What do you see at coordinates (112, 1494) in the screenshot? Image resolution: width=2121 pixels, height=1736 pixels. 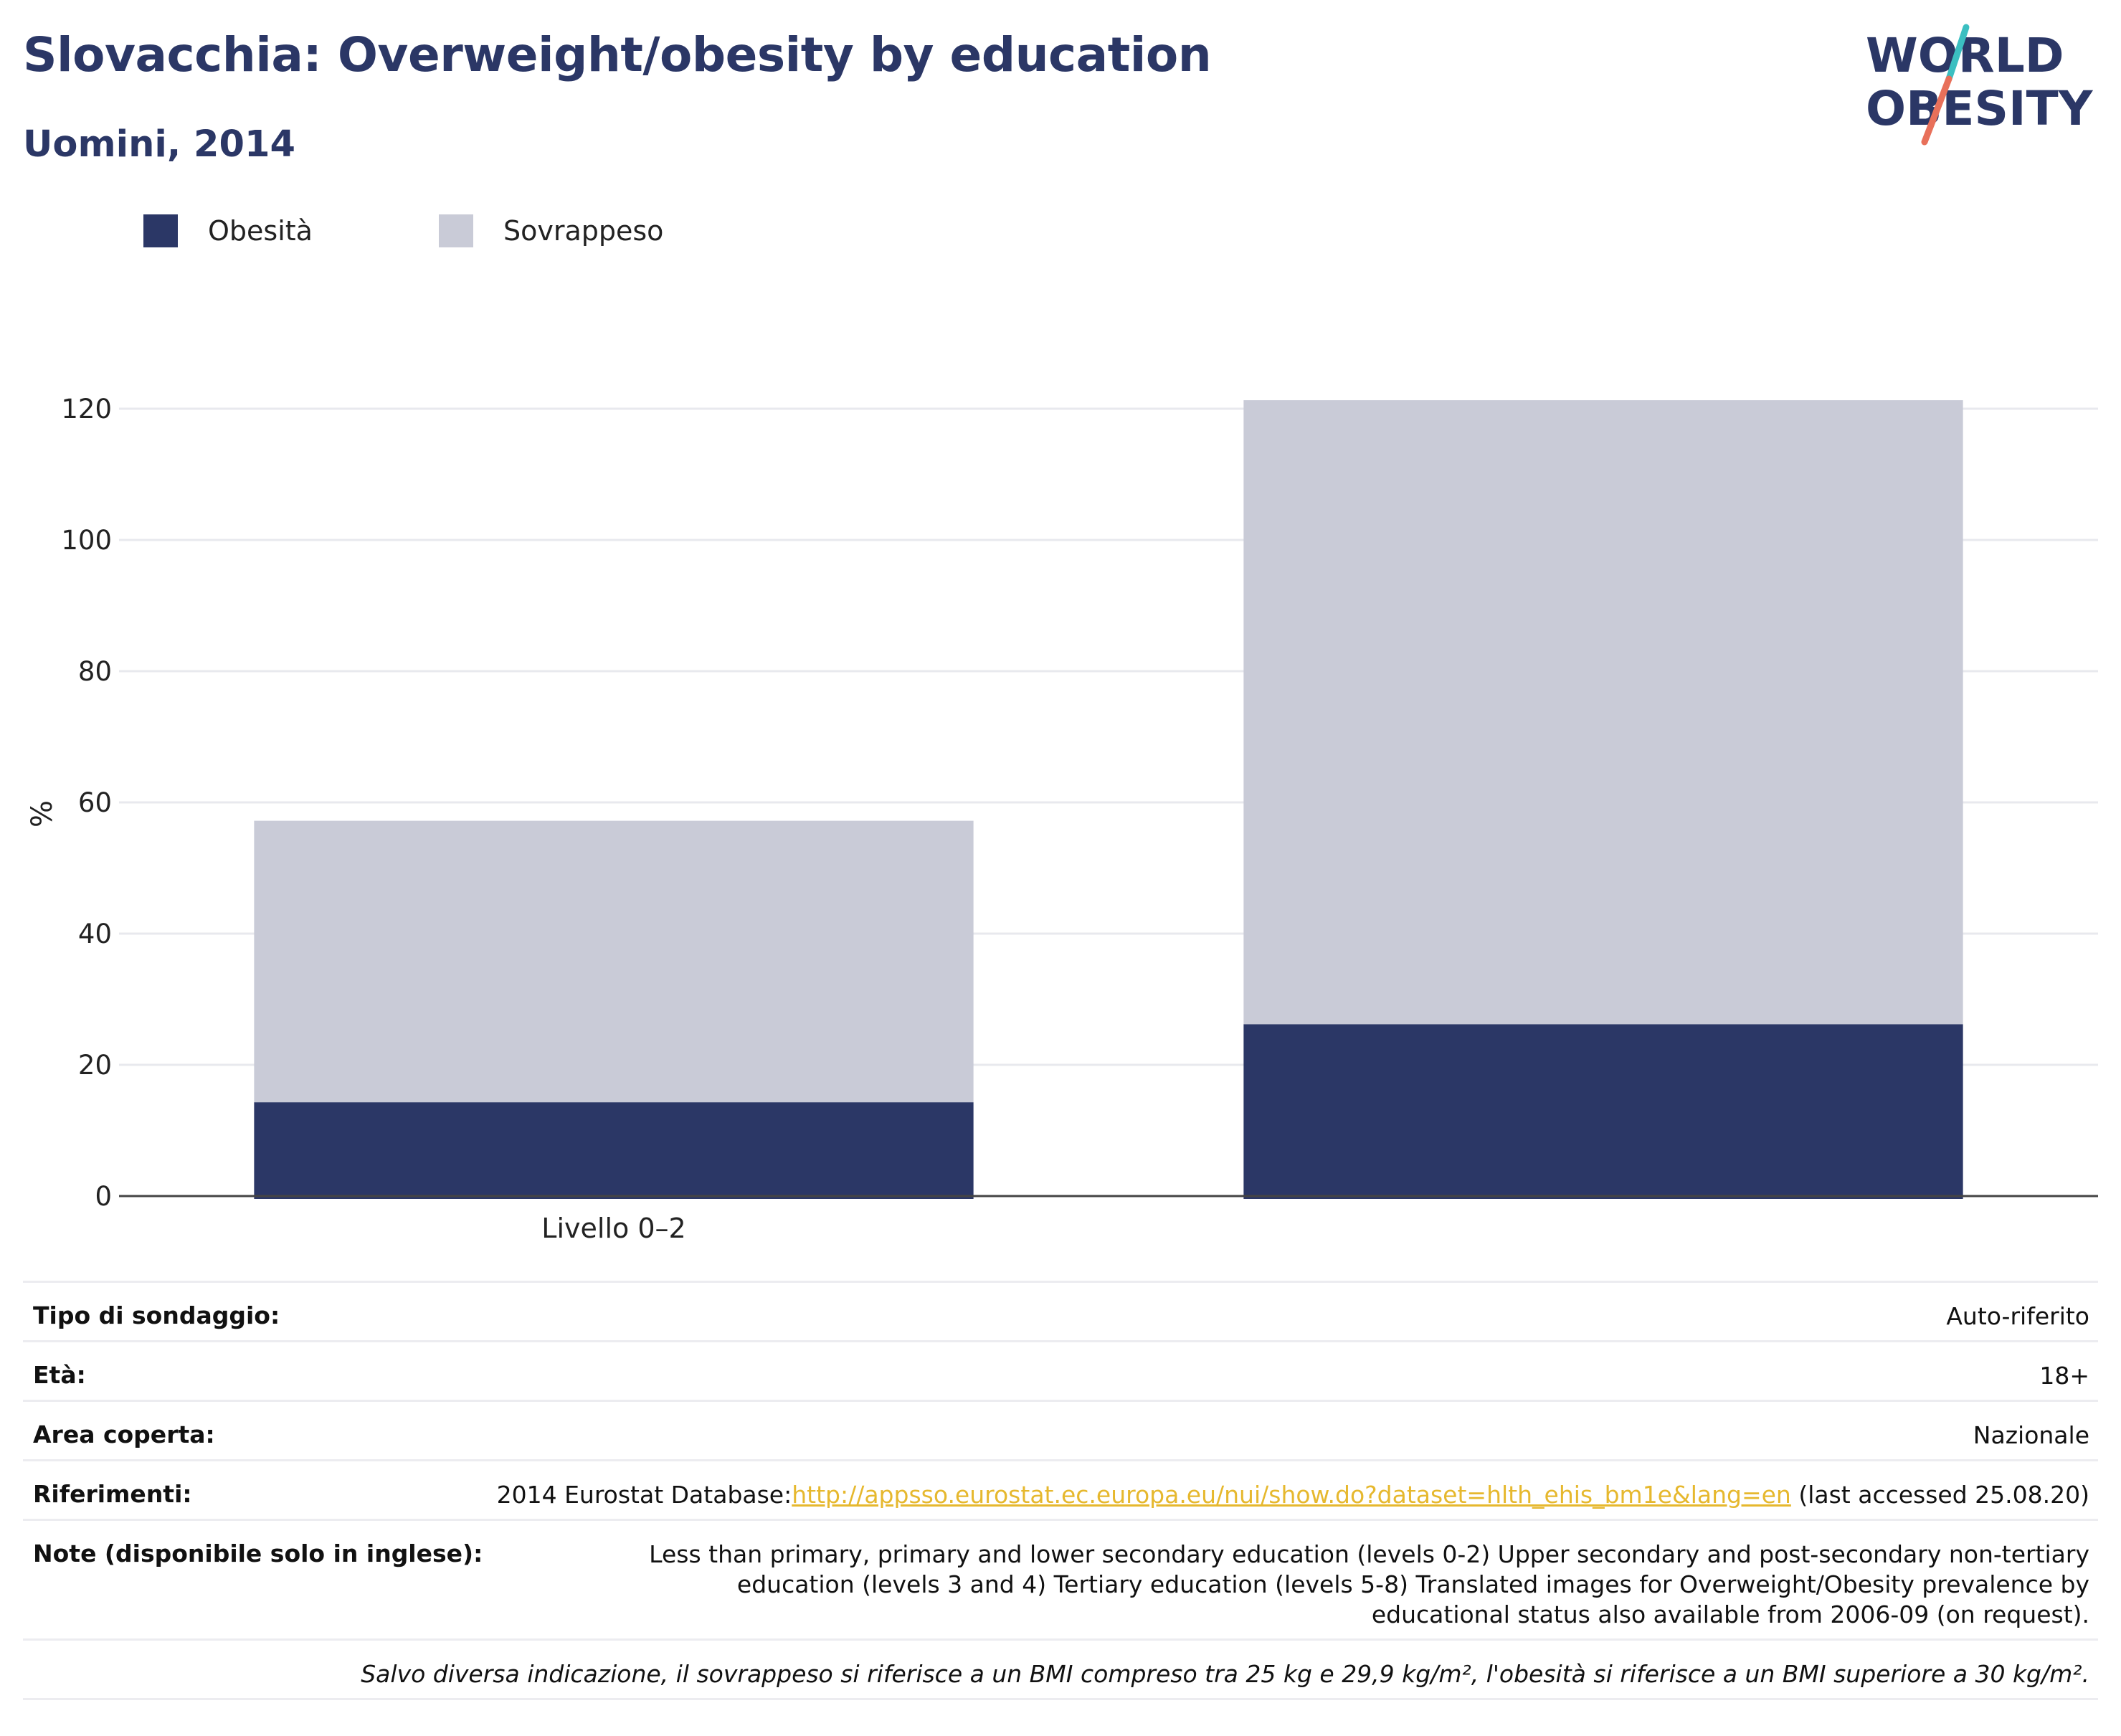 I see `info-key: Riferimenti:` at bounding box center [112, 1494].